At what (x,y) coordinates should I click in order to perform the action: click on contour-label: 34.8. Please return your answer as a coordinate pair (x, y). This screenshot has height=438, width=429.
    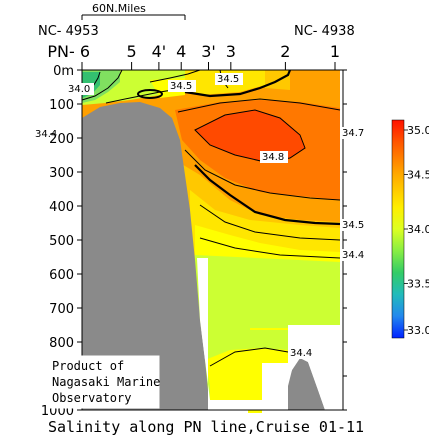
    Looking at the image, I should click on (273, 157).